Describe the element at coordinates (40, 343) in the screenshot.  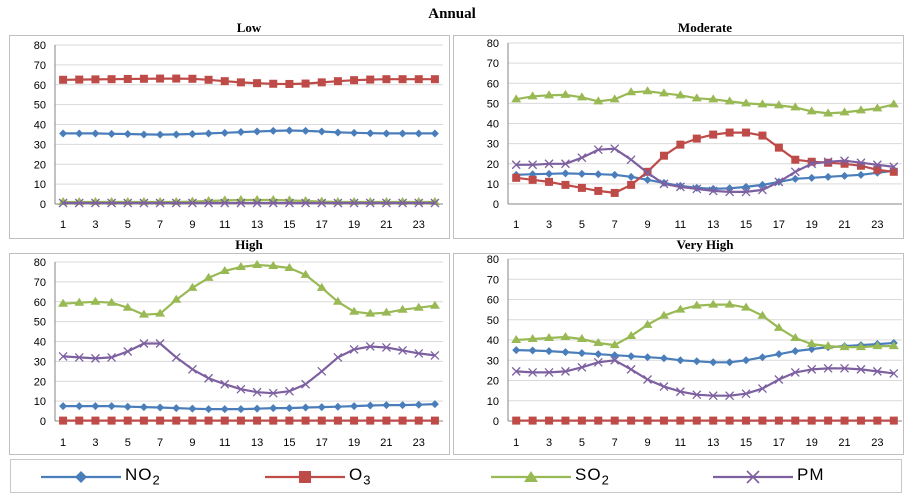
I see `ytick-label-40: 40` at that location.